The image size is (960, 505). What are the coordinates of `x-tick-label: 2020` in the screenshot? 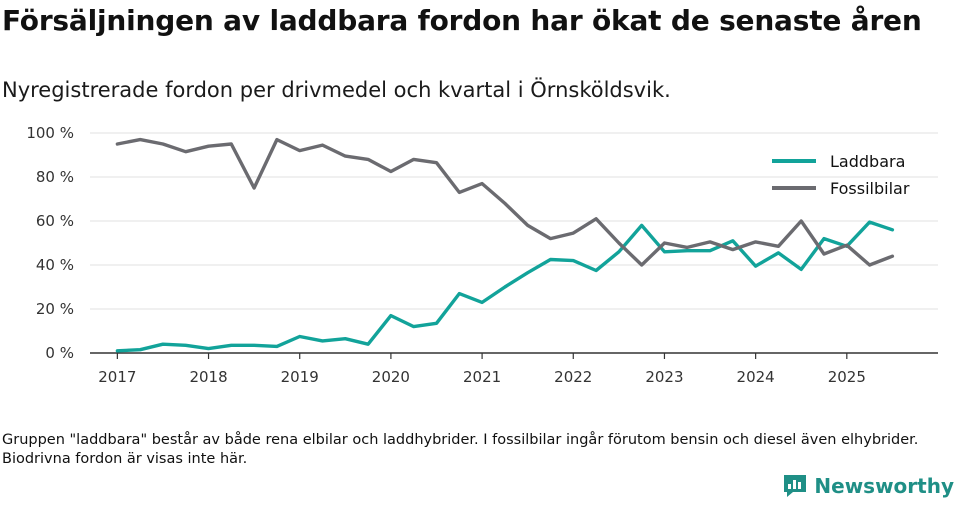 It's located at (391, 377).